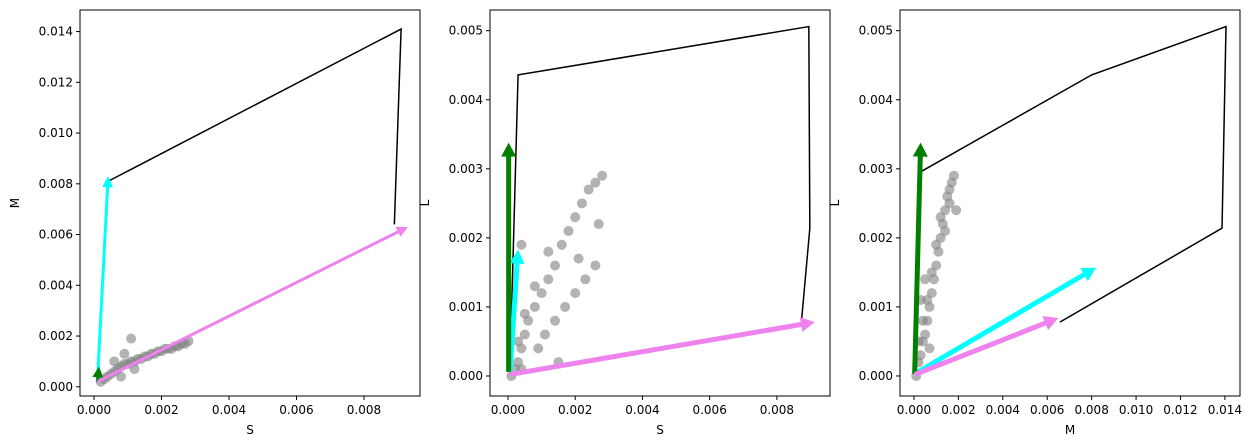  I want to click on y-tick-label: 0.014, so click(56, 32).